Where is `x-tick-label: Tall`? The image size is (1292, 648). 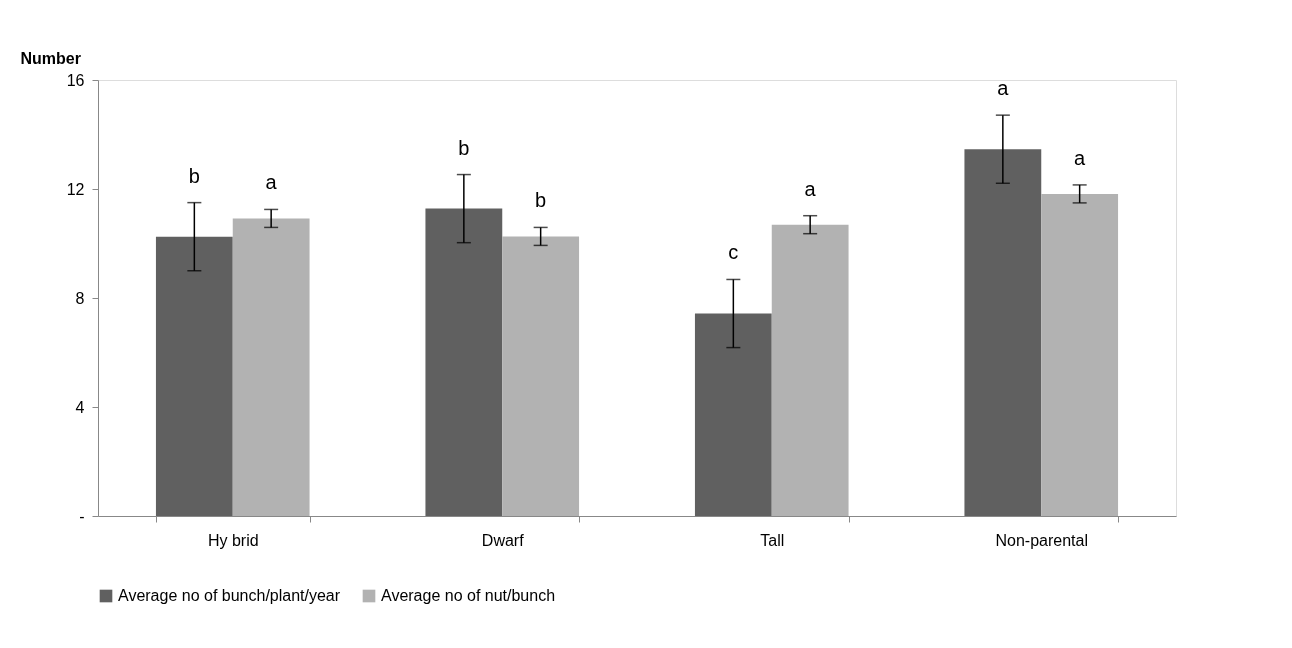 x-tick-label: Tall is located at coordinates (772, 540).